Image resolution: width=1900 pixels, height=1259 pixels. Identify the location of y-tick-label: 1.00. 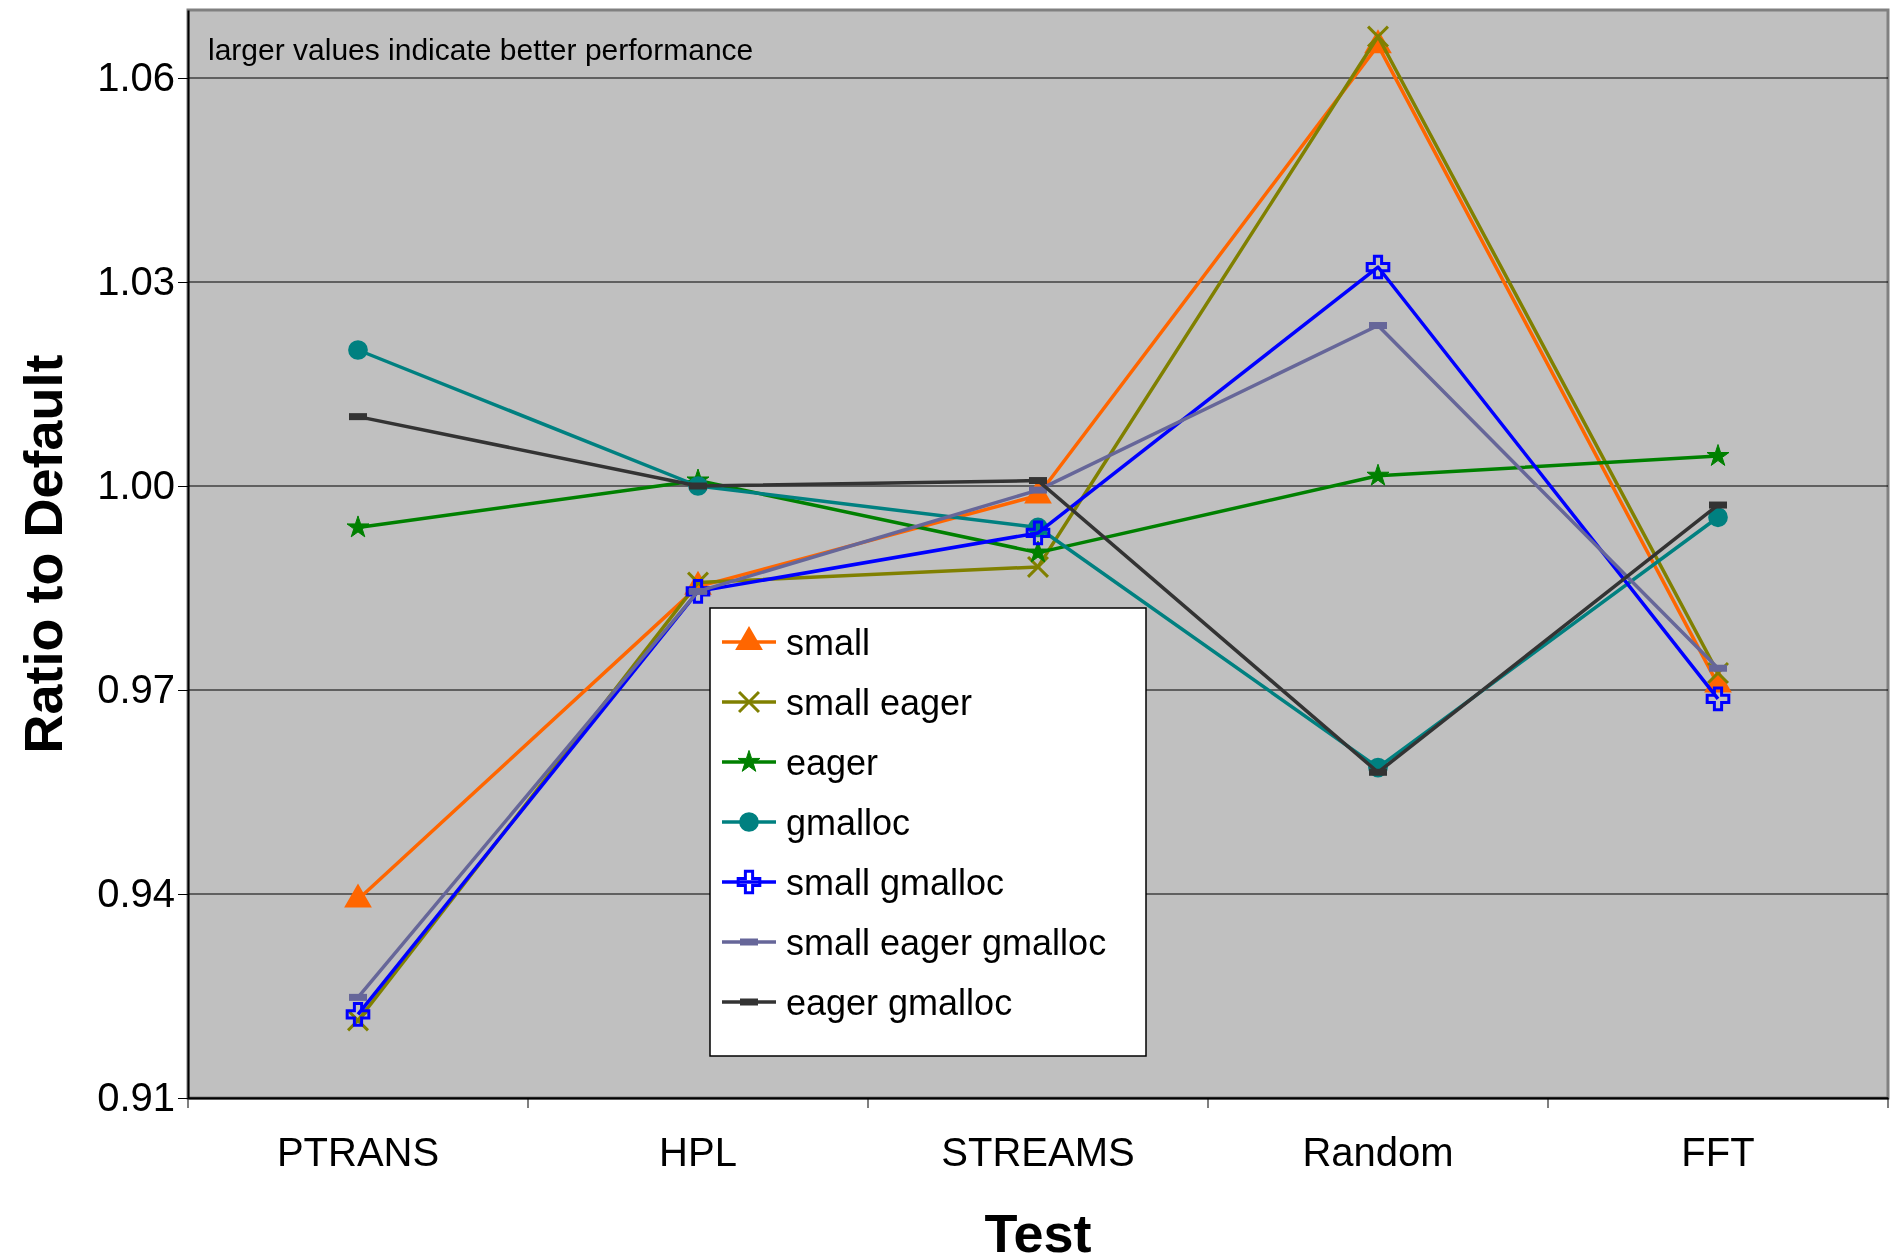
(136, 485).